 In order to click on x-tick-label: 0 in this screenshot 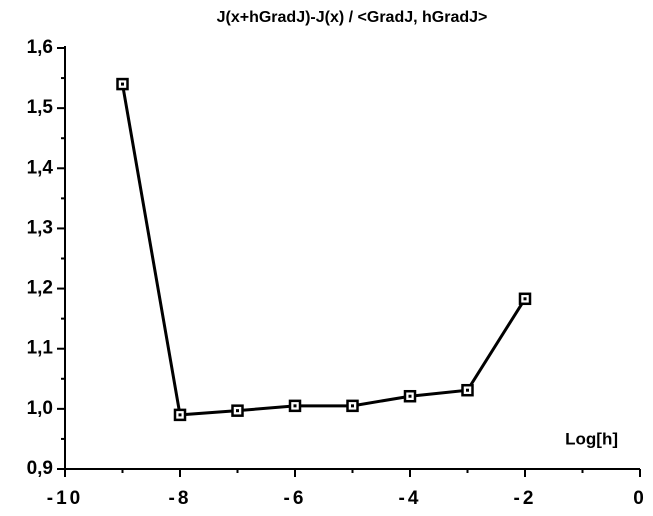, I will do `click(640, 498)`.